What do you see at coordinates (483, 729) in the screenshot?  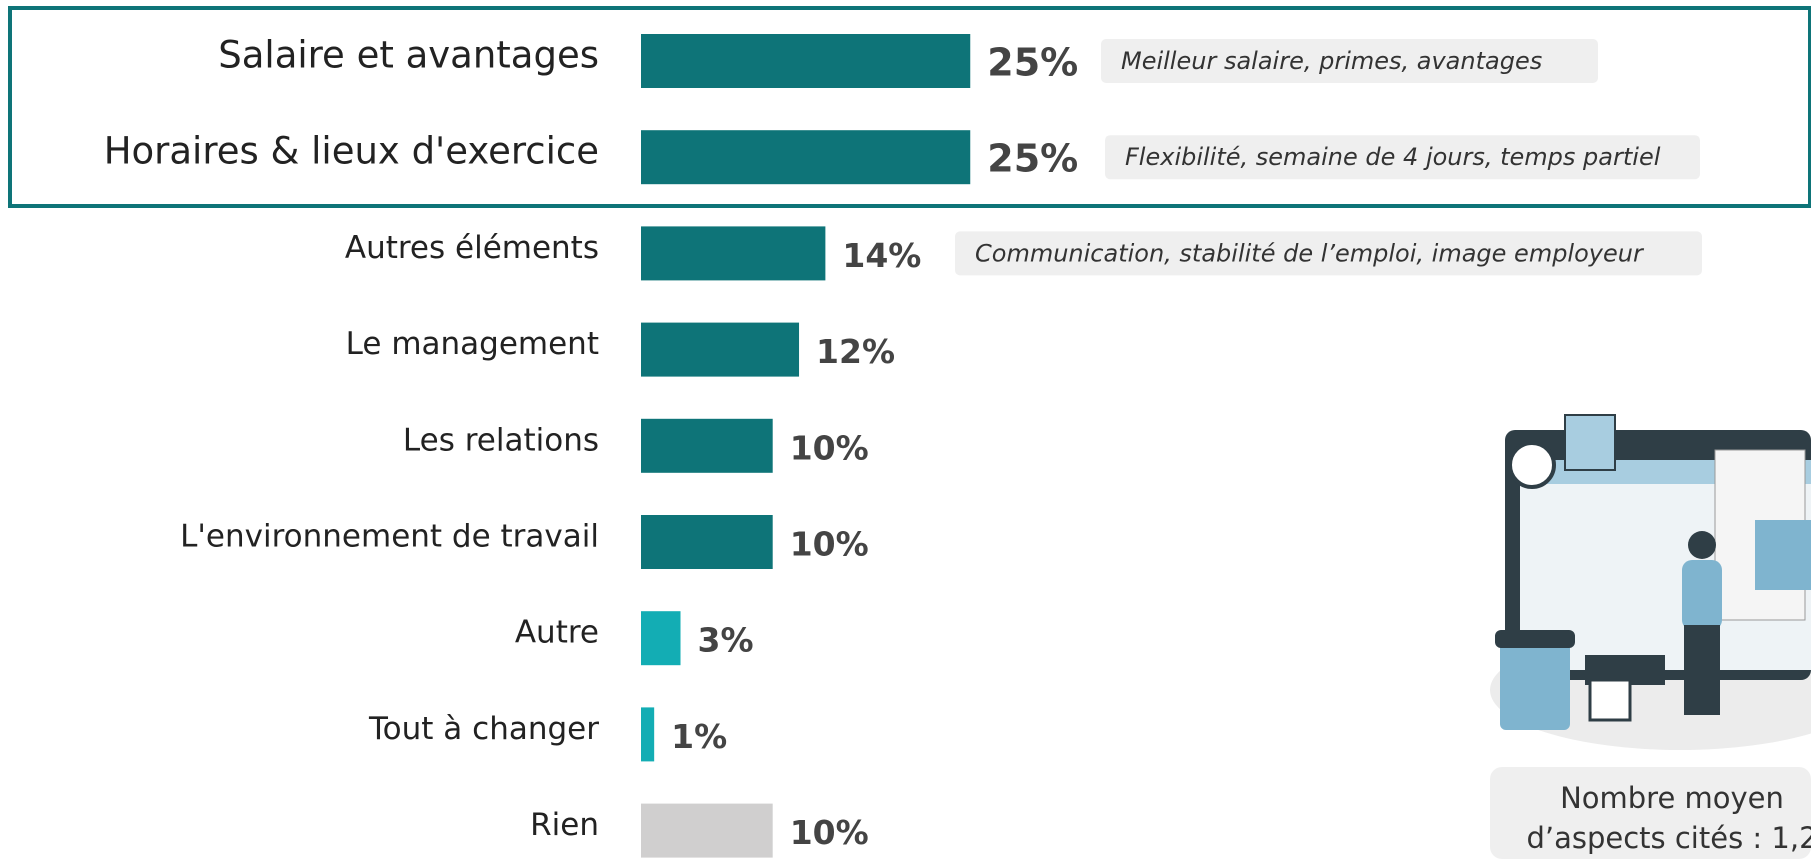 I see `category-label: Tout à changer` at bounding box center [483, 729].